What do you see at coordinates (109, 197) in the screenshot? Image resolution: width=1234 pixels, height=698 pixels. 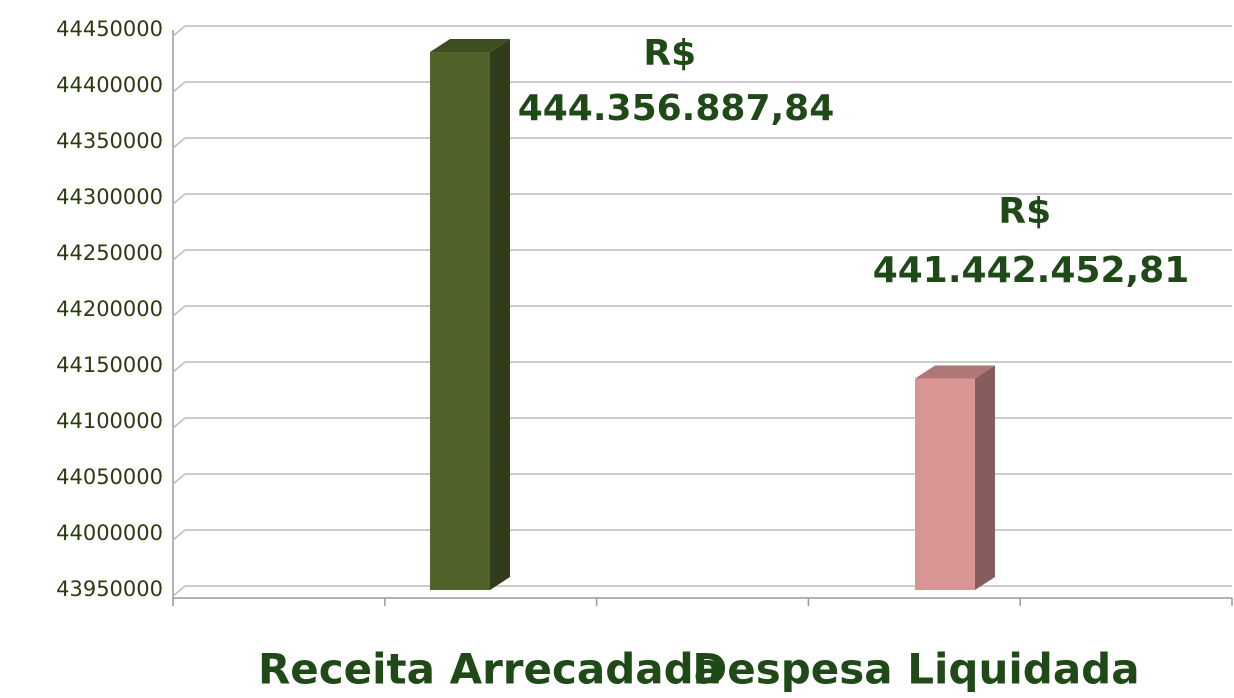 I see `y-tick-label: 44300000` at bounding box center [109, 197].